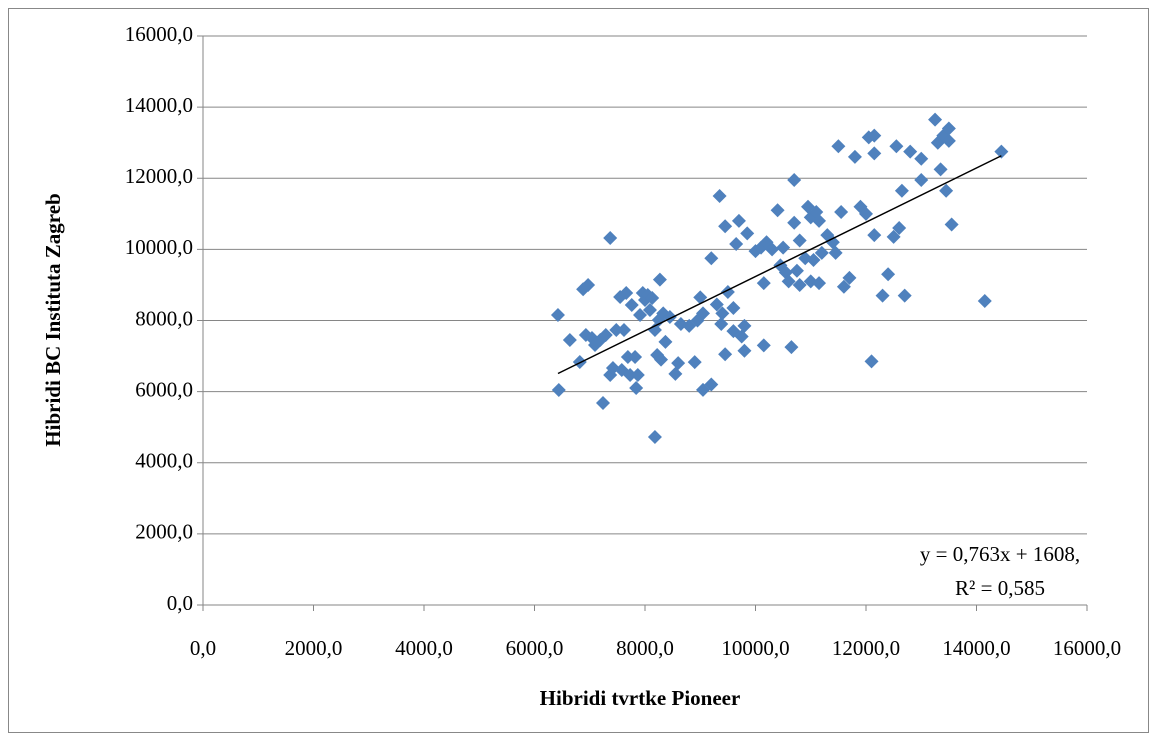 Image resolution: width=1149 pixels, height=738 pixels. Describe the element at coordinates (866, 648) in the screenshot. I see `x-tick-label: 12000,0` at that location.